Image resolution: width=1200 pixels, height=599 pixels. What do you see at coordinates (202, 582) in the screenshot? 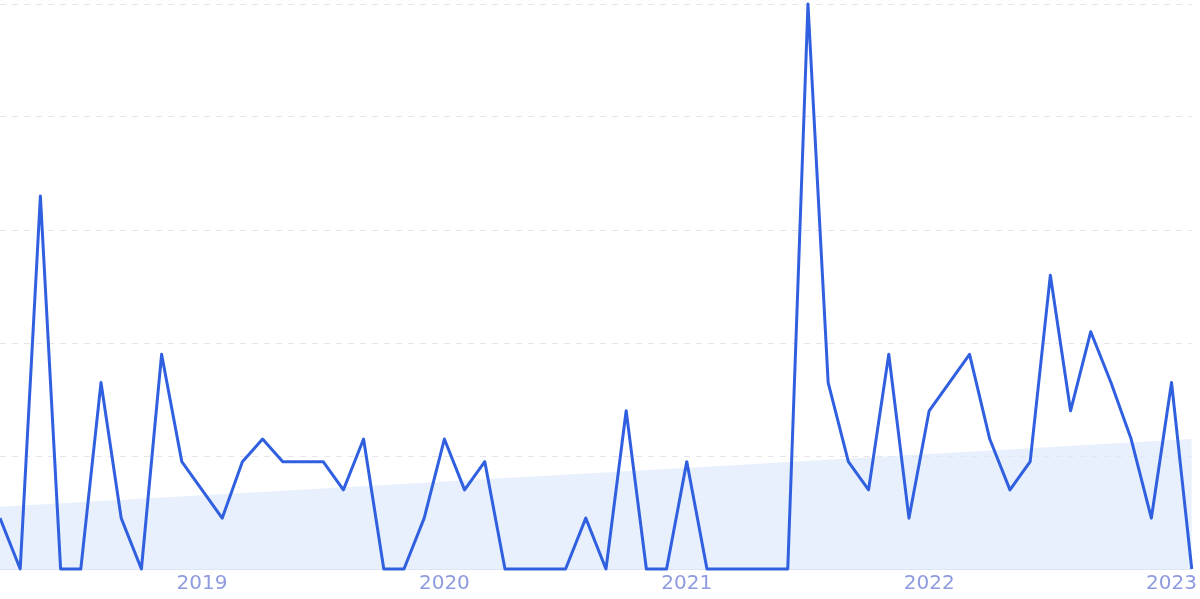
I see `x-tick-label: 2019` at bounding box center [202, 582].